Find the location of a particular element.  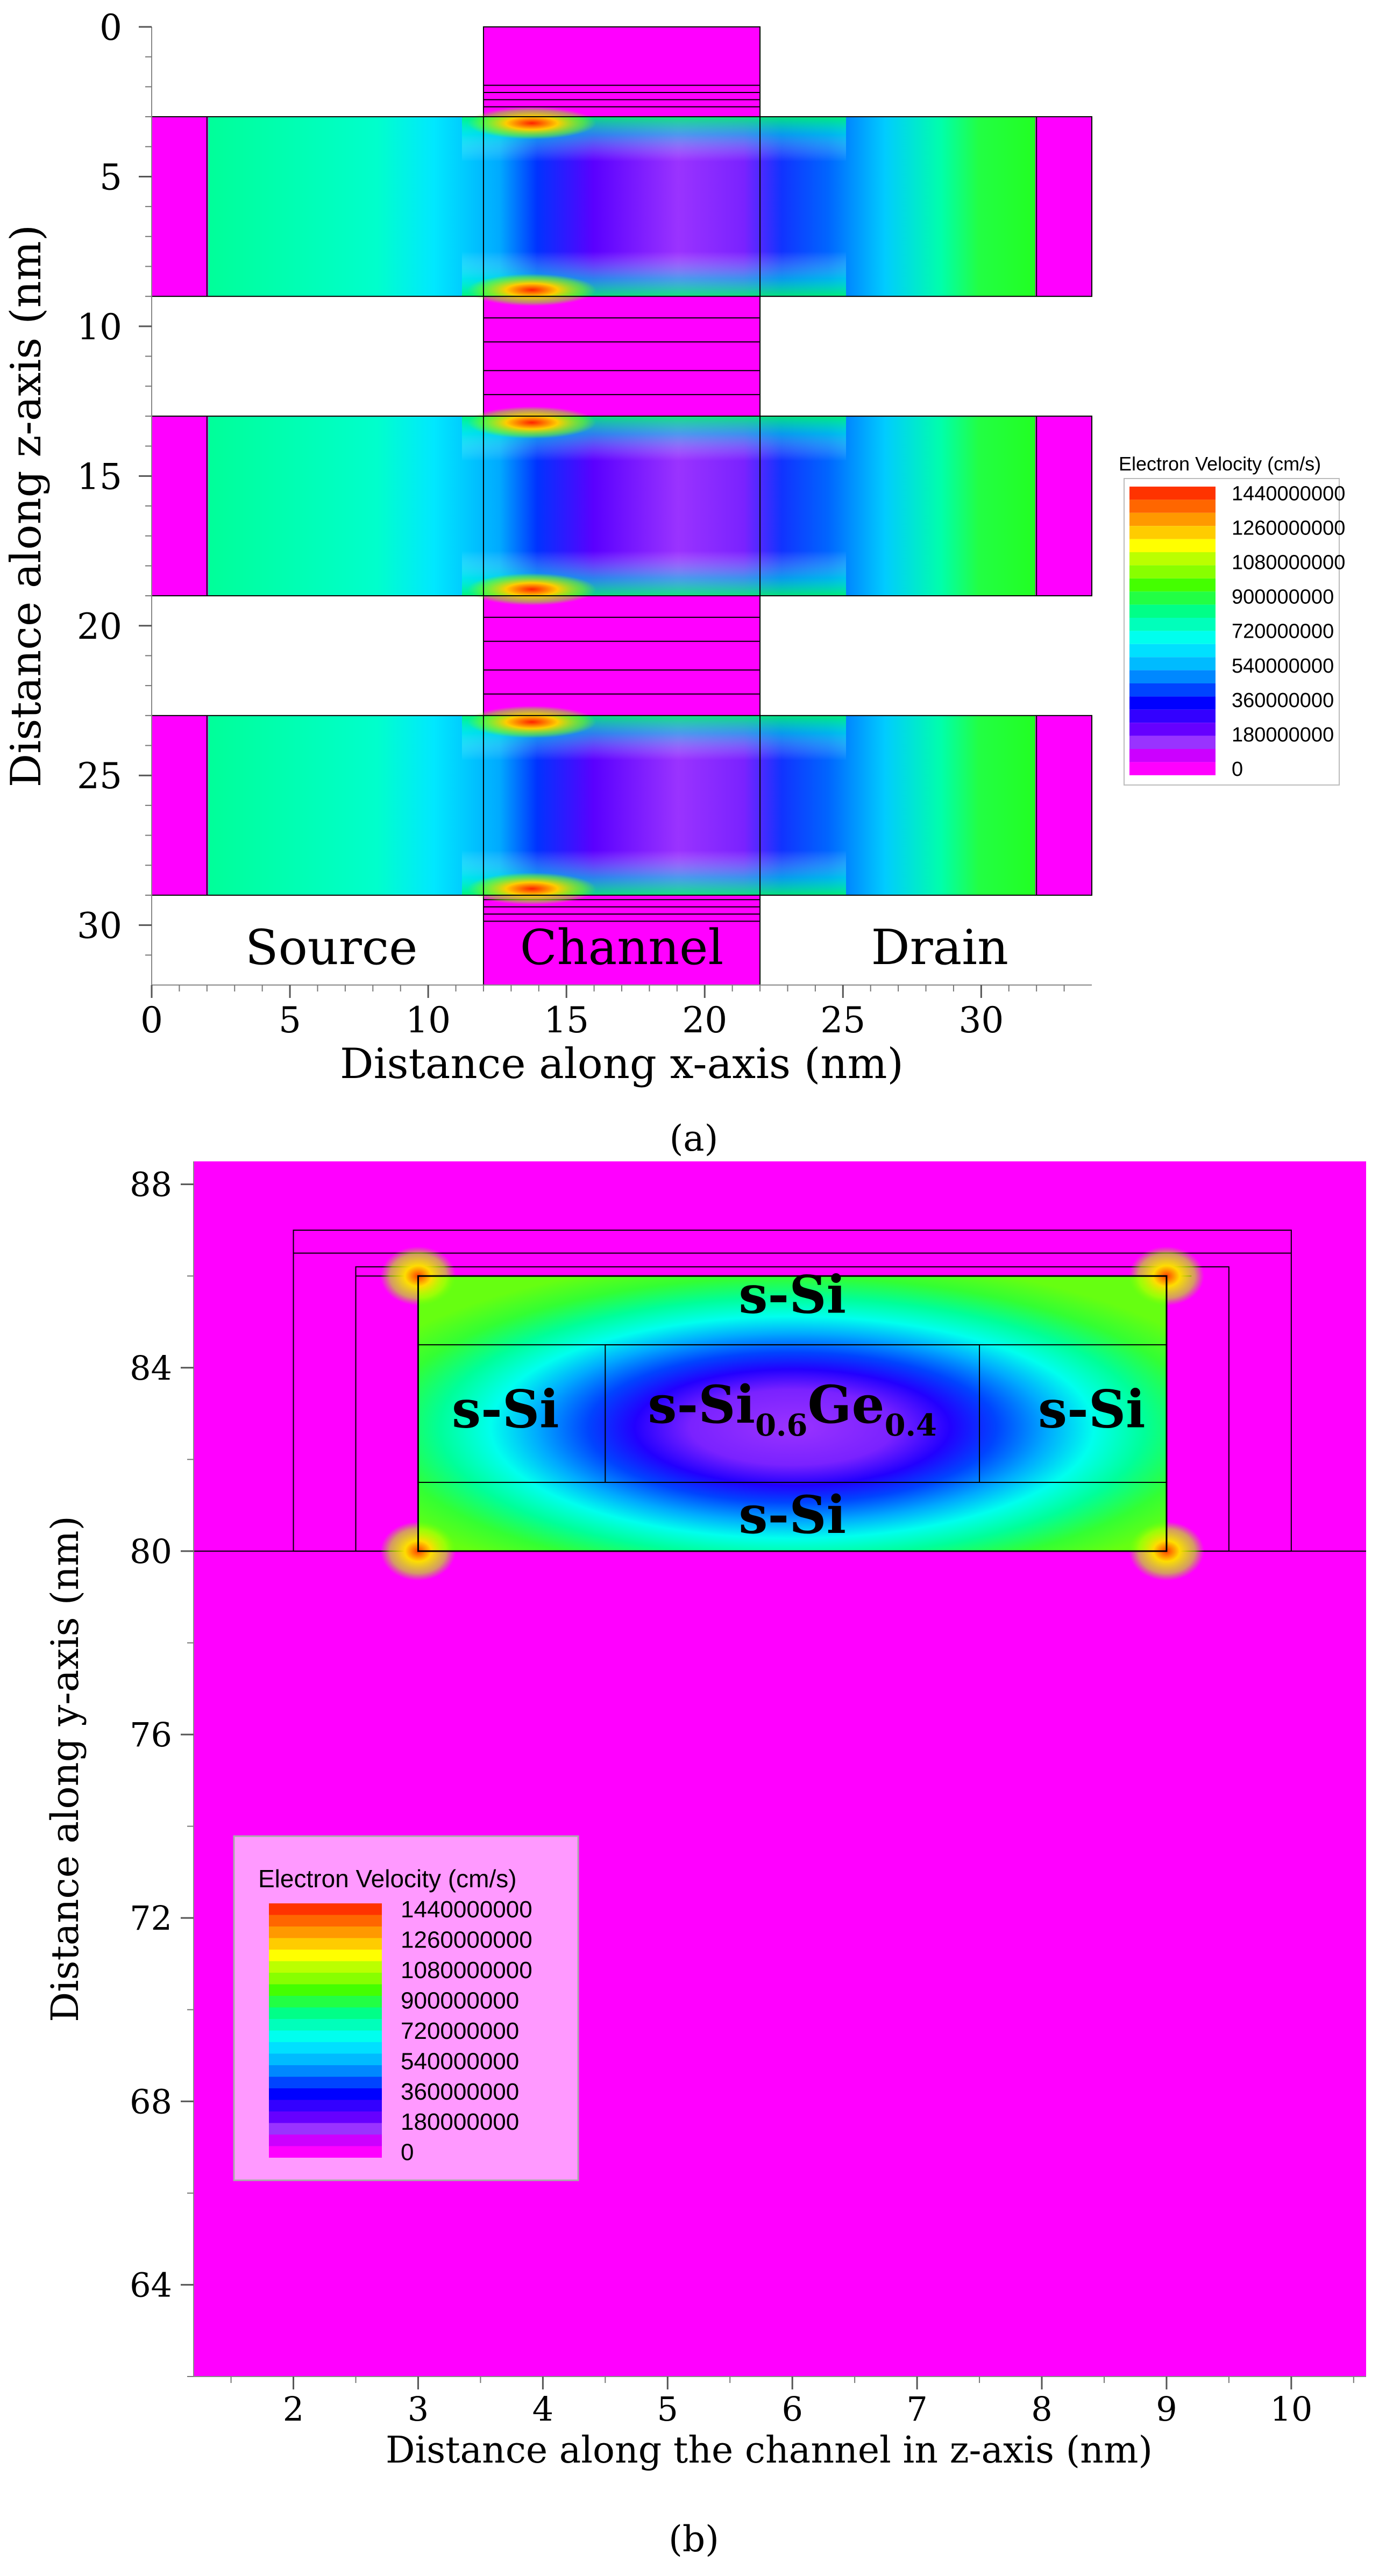

y-tick-label: 10 is located at coordinates (99, 327).